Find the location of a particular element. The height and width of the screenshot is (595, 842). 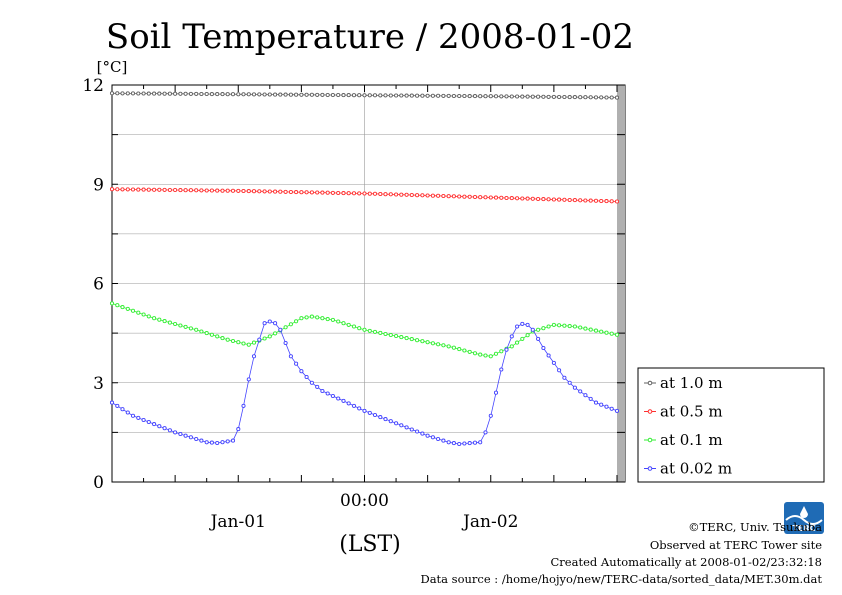

terc-logo: TERC is located at coordinates (804, 518).